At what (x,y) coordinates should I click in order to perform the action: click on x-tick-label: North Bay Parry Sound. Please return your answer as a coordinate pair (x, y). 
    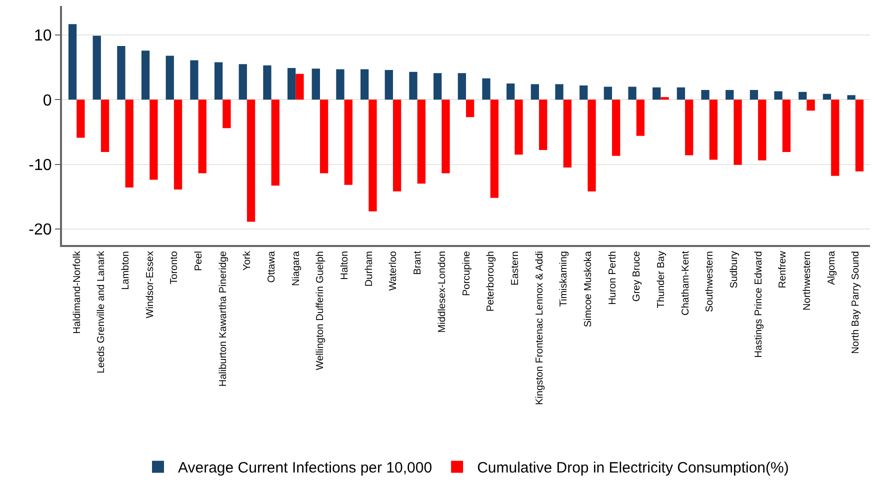
    Looking at the image, I should click on (856, 302).